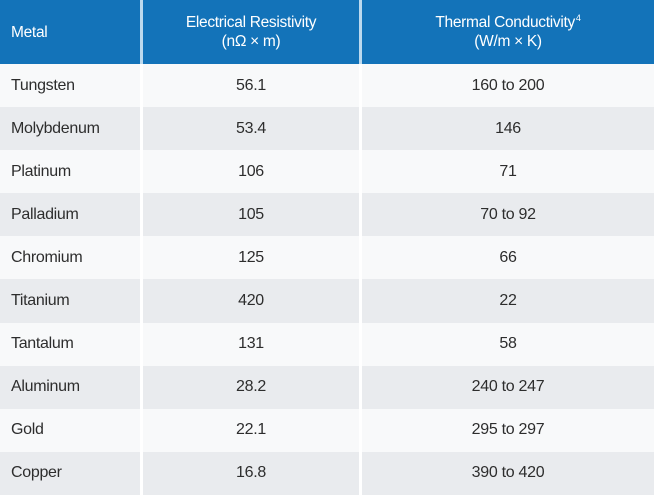 This screenshot has height=495, width=654. What do you see at coordinates (508, 86) in the screenshot?
I see `conductivity-cell: 160 to 200` at bounding box center [508, 86].